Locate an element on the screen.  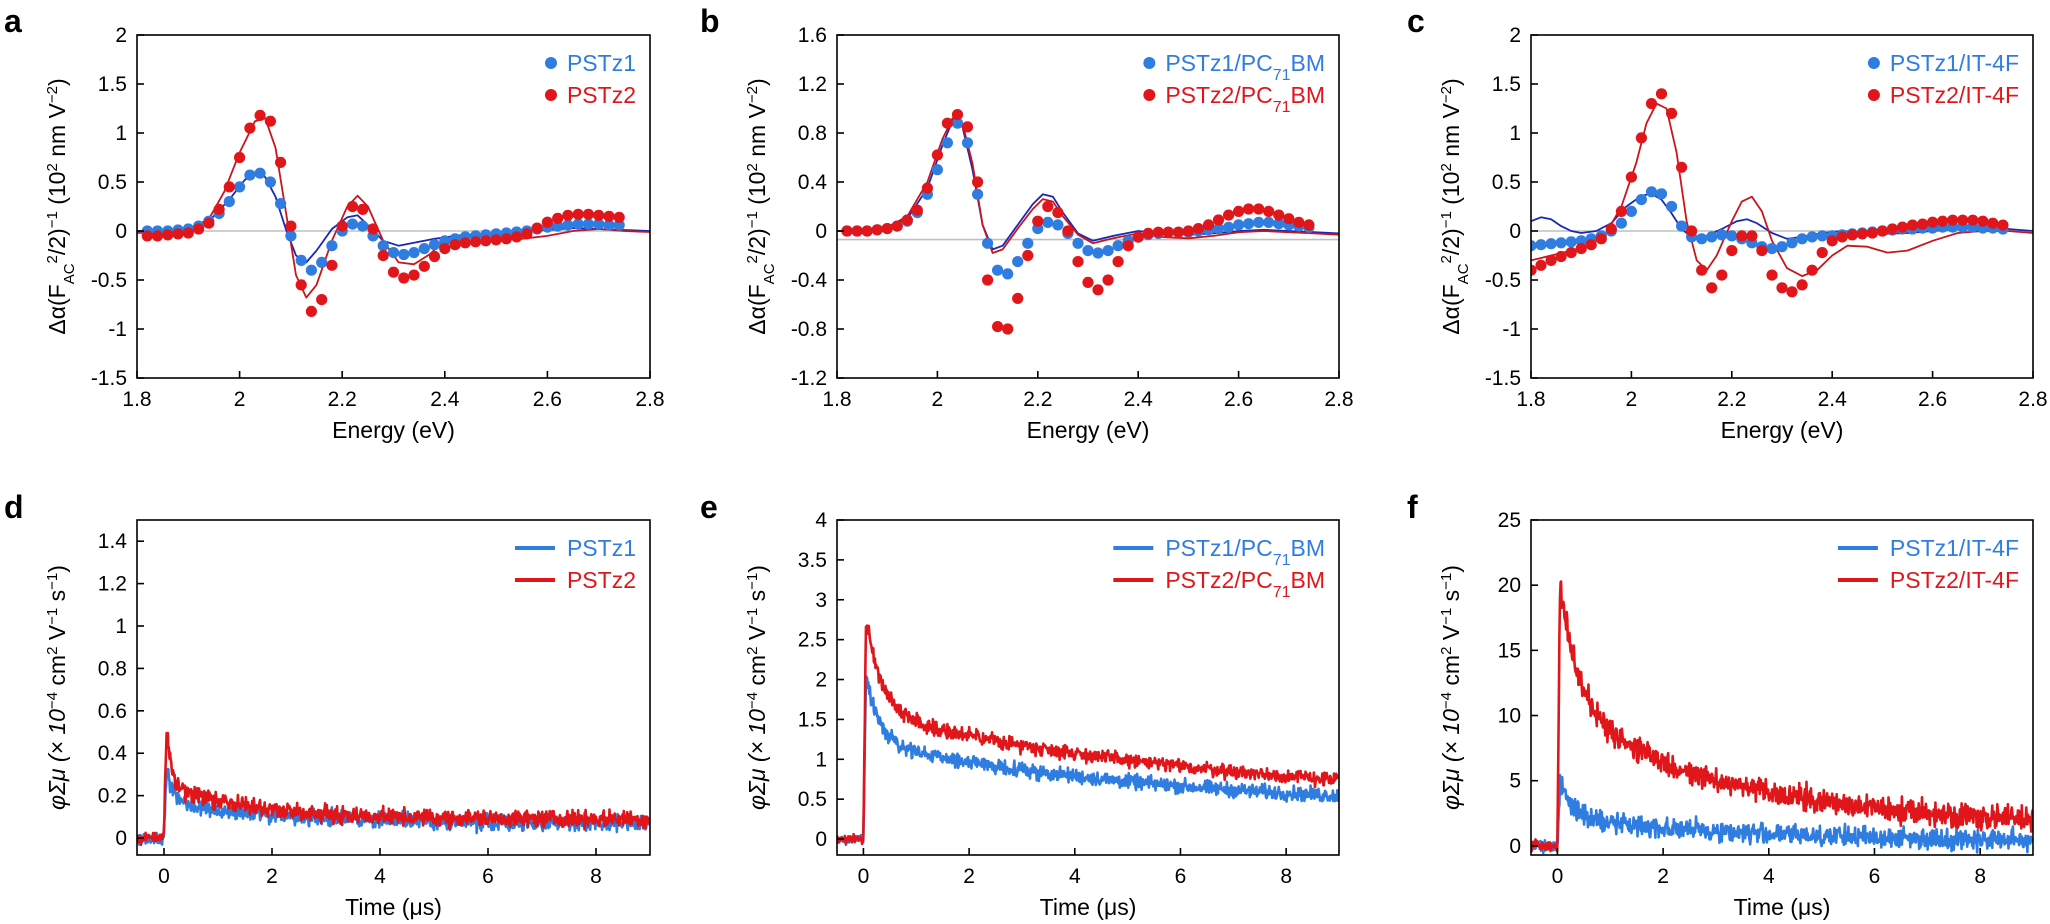
legend-label: PSTz1/PC71BM is located at coordinates (1245, 67).